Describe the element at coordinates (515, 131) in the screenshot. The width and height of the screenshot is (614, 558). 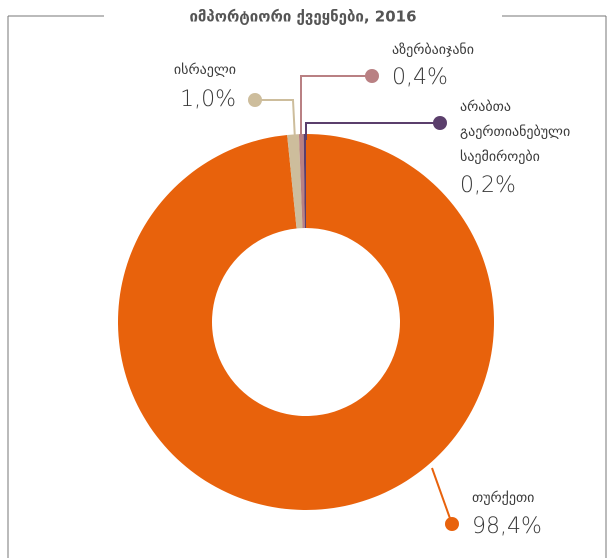
I see `slice-label: არაბთა გაერთიანებული საემიროები` at that location.